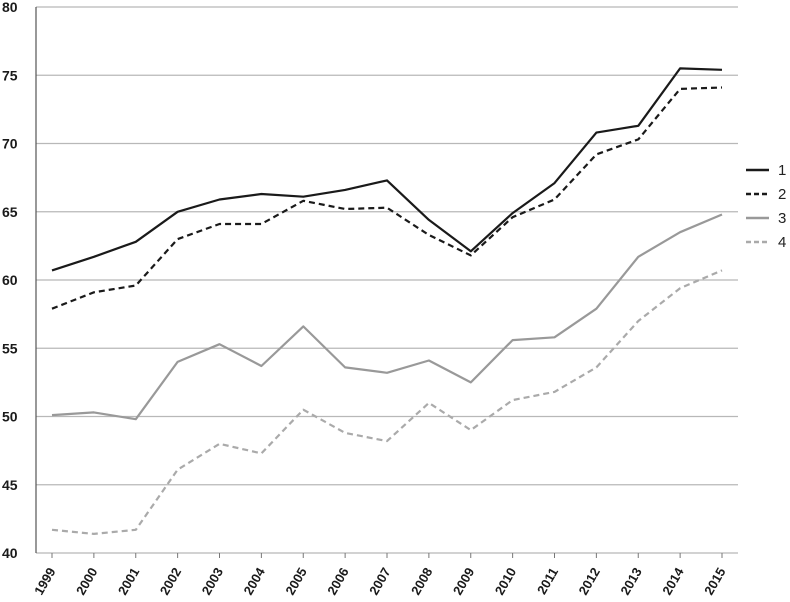 The height and width of the screenshot is (602, 790). I want to click on x-tick-label: 2012, so click(589, 581).